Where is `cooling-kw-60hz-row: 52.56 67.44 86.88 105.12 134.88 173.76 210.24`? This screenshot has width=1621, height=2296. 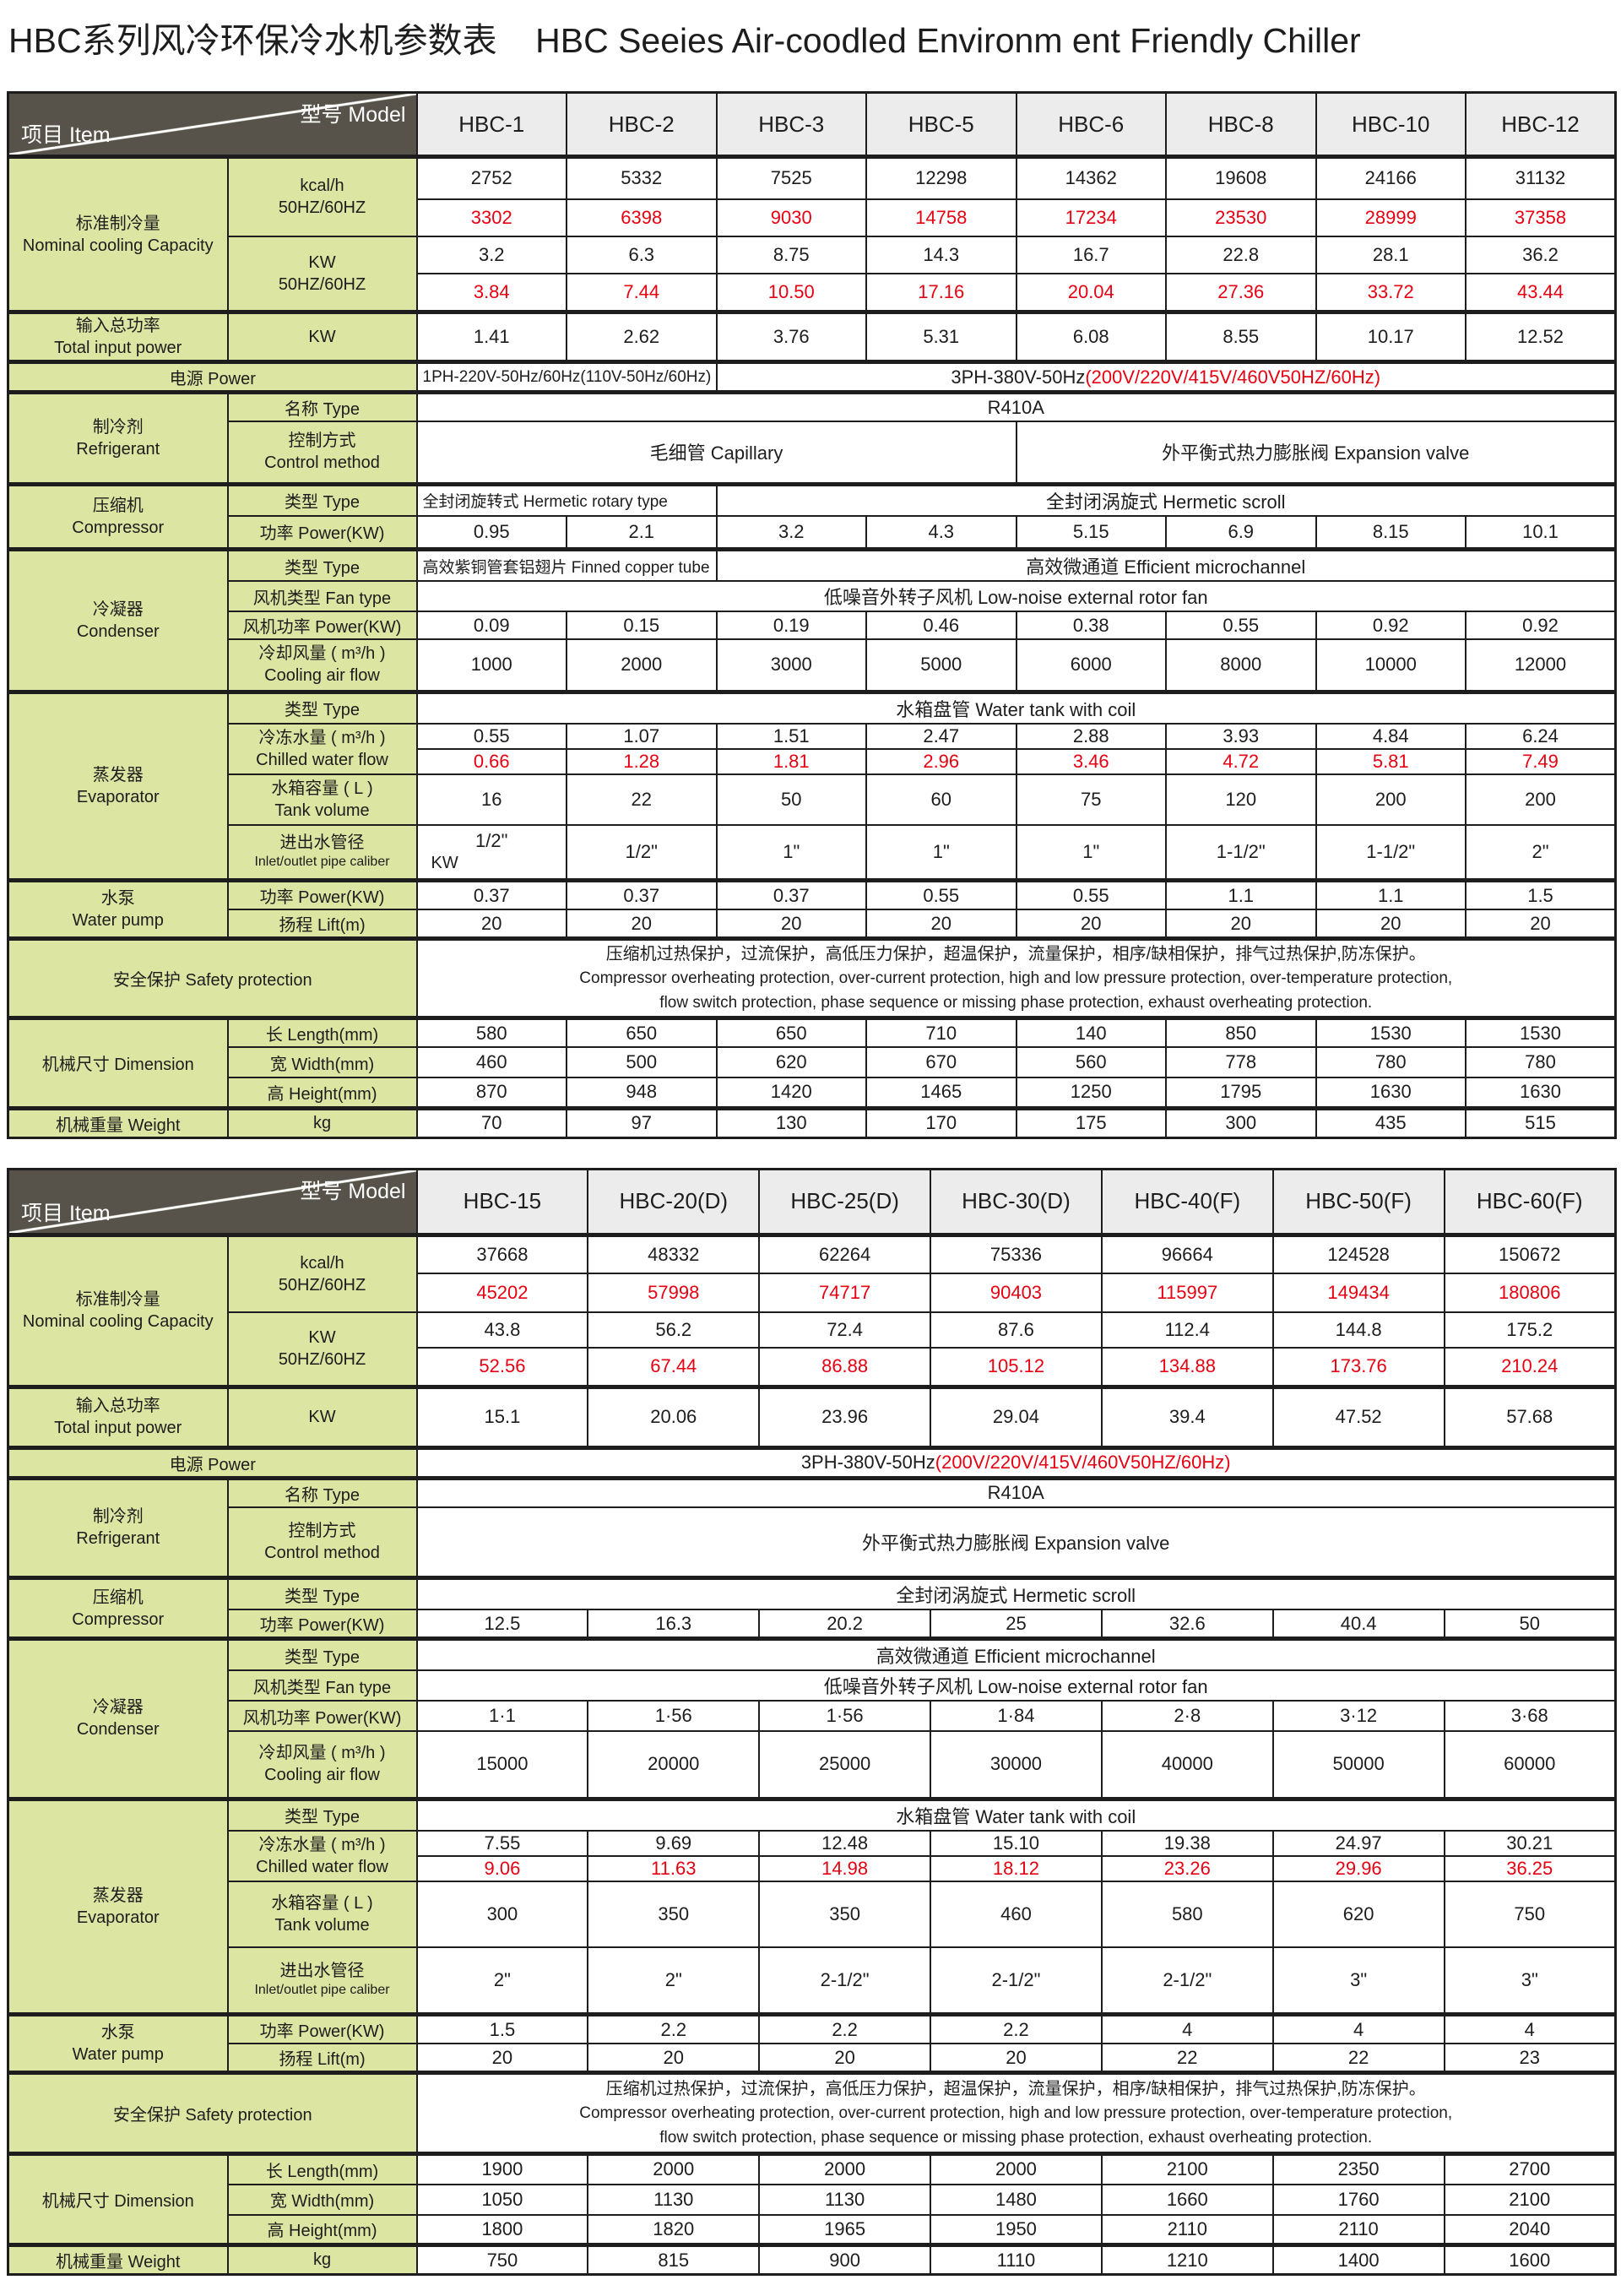
cooling-kw-60hz-row: 52.56 67.44 86.88 105.12 134.88 173.76 210.24 is located at coordinates (812, 1367).